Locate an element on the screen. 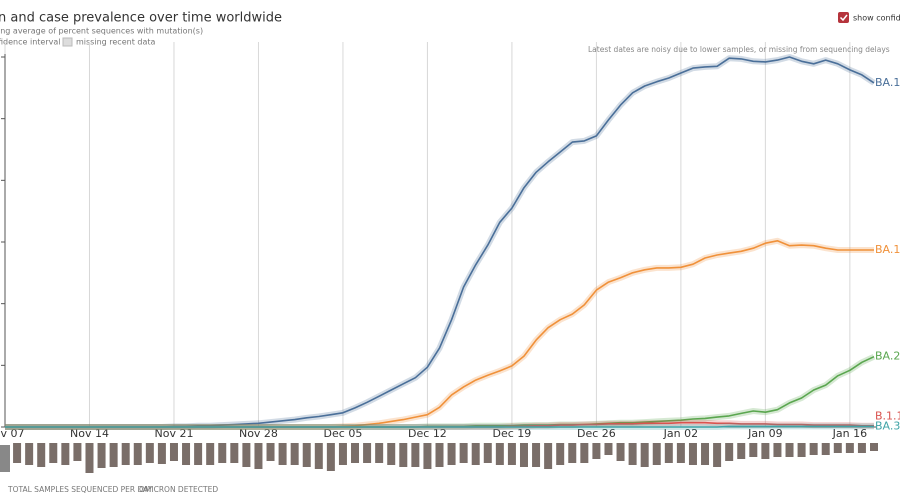 Image resolution: width=900 pixels, height=500 pixels. series-label: BA.2 is located at coordinates (887, 356).